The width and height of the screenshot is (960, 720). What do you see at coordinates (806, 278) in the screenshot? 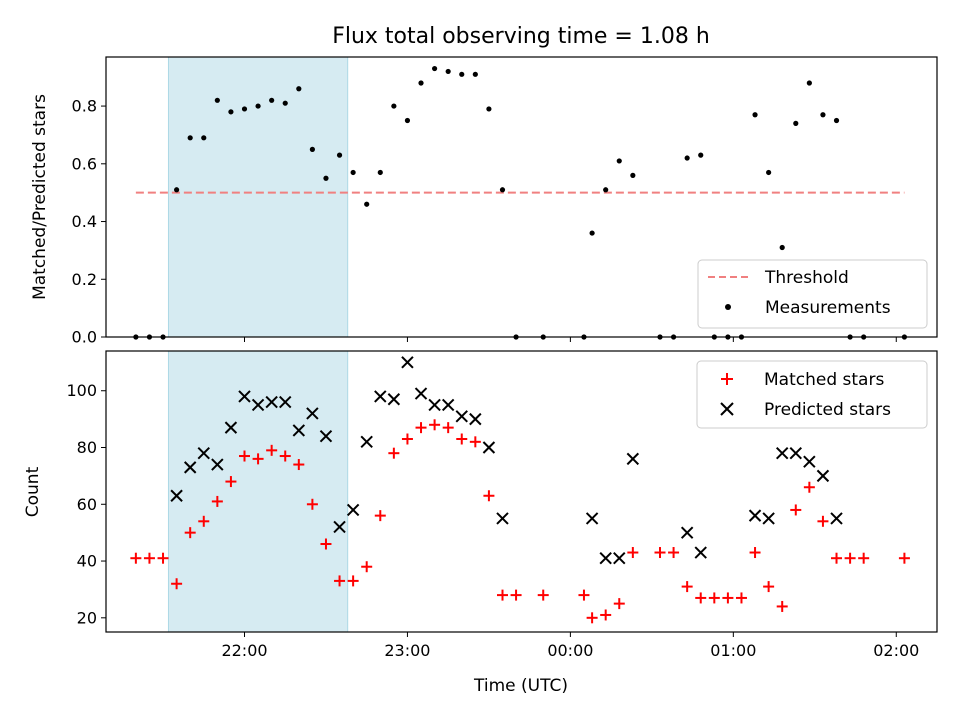
I see `legend-threshold-label: Threshold` at bounding box center [806, 278].